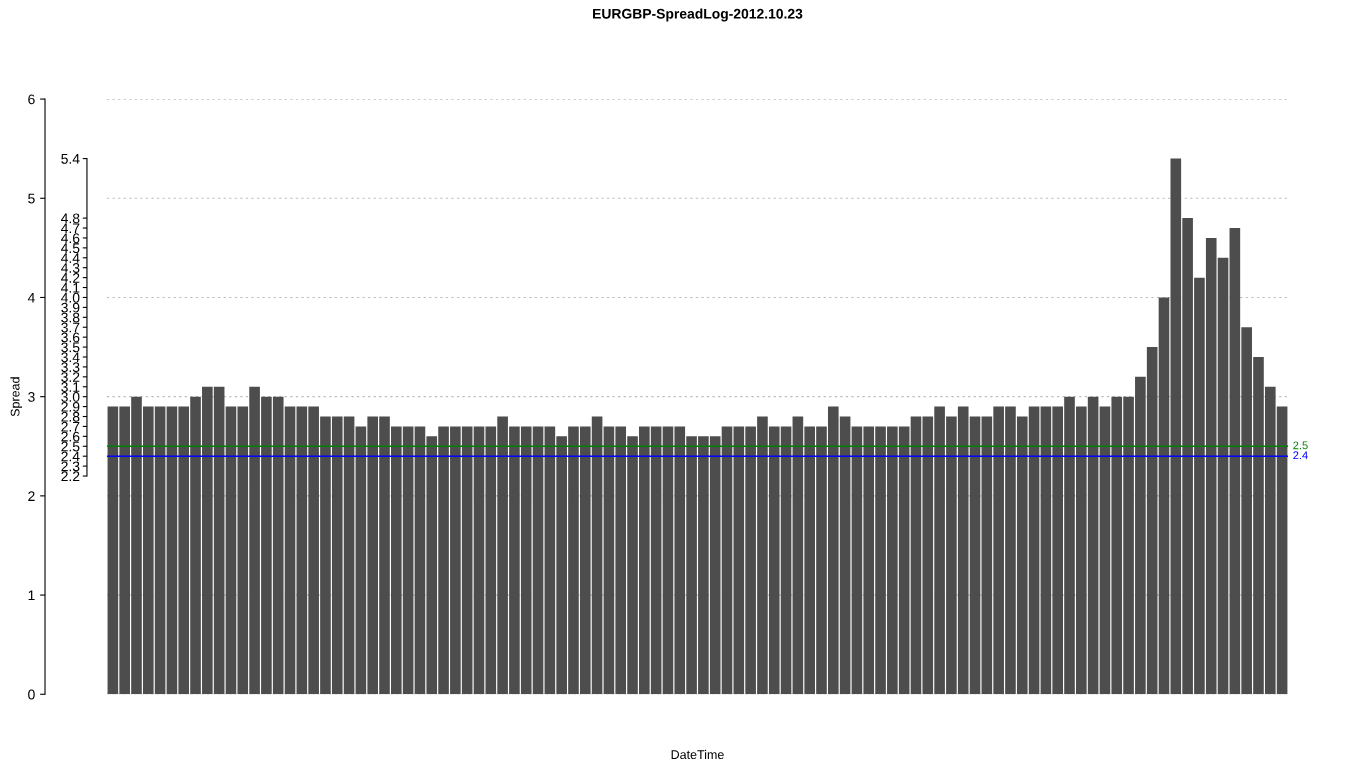 This screenshot has width=1366, height=768. What do you see at coordinates (70, 357) in the screenshot?
I see `y2-tick-label: 3.4` at bounding box center [70, 357].